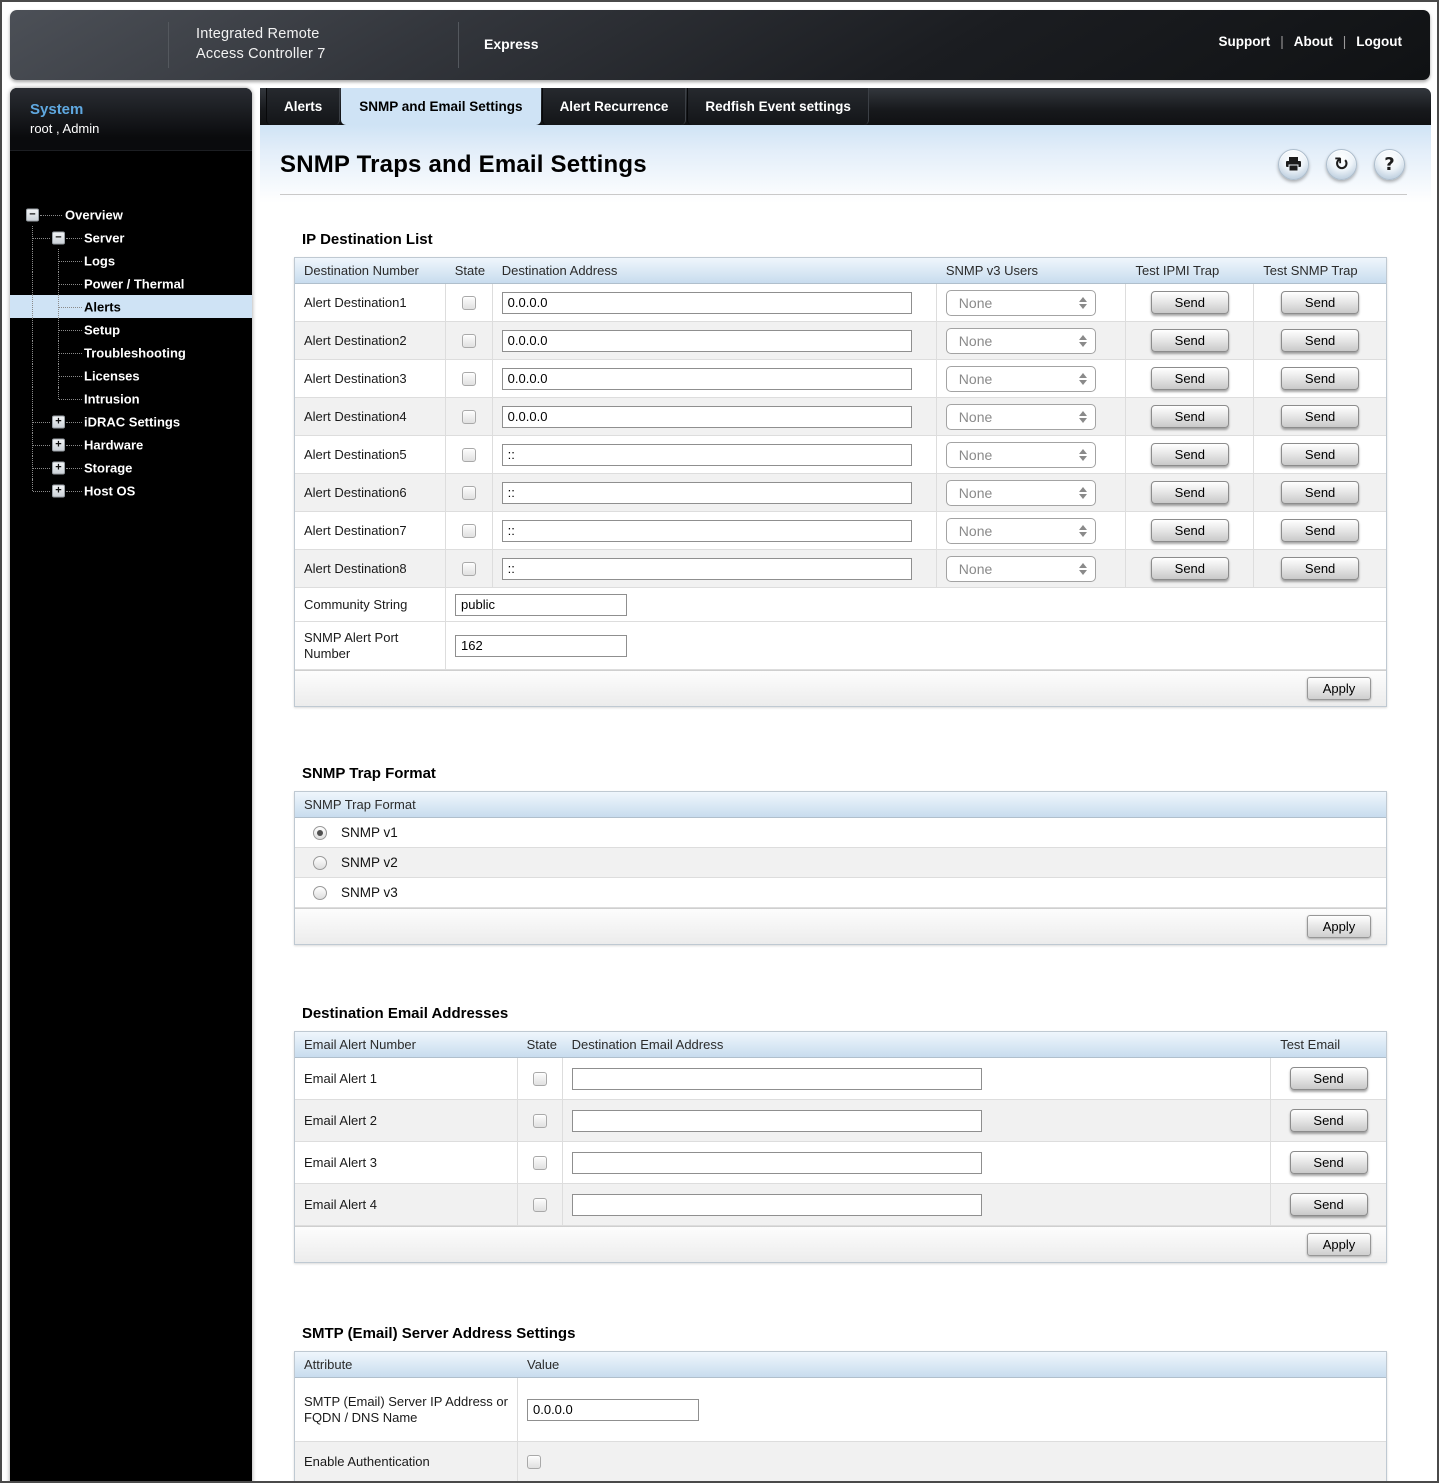 The image size is (1439, 1483). What do you see at coordinates (1189, 416) in the screenshot?
I see `test-ipmi-send-button-4: Send` at bounding box center [1189, 416].